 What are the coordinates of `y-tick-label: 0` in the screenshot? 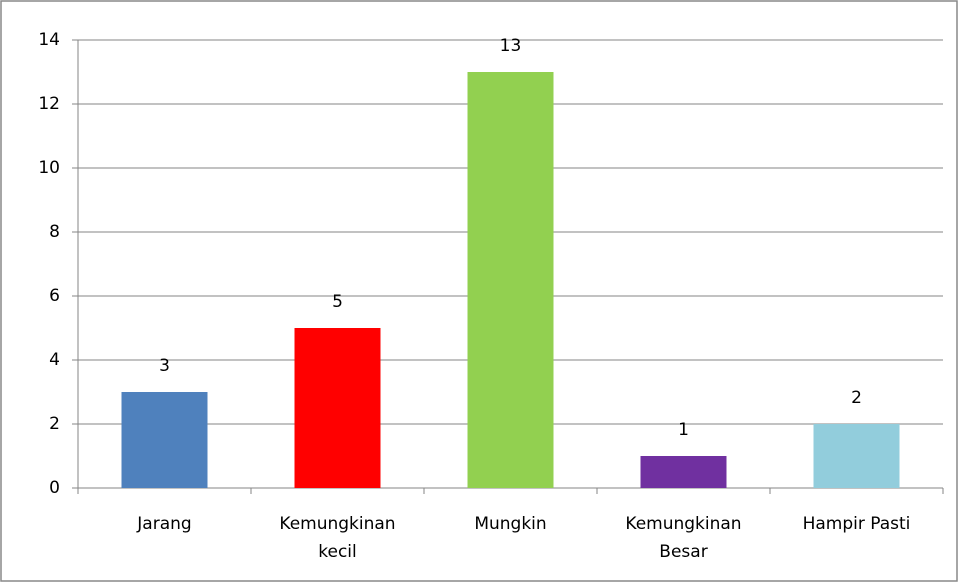 It's located at (54, 488).